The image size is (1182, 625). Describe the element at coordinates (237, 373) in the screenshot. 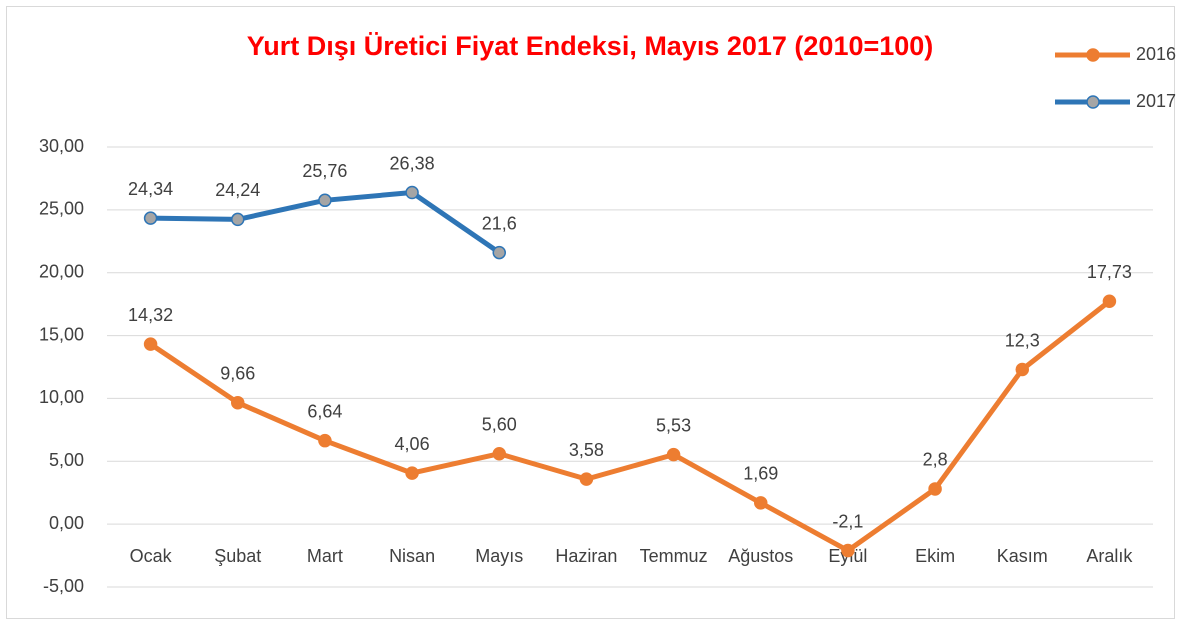

I see `data-label: 9,66` at that location.